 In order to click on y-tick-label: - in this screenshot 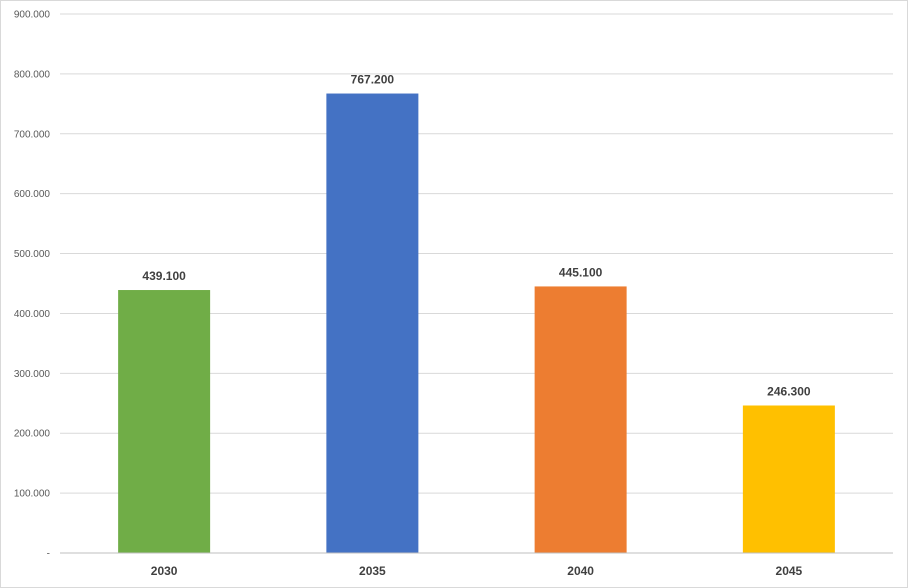, I will do `click(48, 554)`.